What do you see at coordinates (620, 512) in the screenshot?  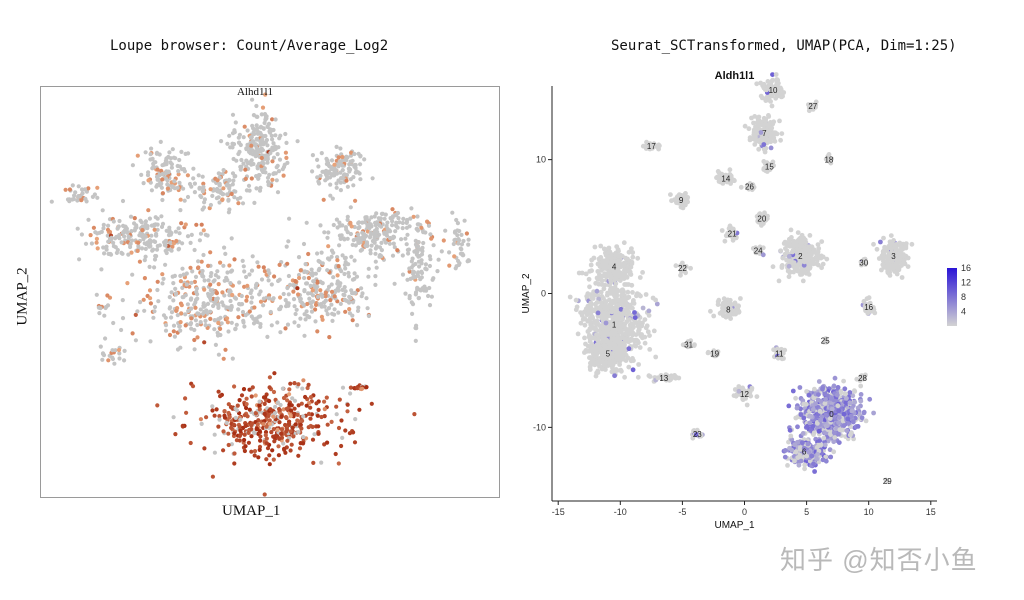 I see `x-tick-label: -10` at bounding box center [620, 512].